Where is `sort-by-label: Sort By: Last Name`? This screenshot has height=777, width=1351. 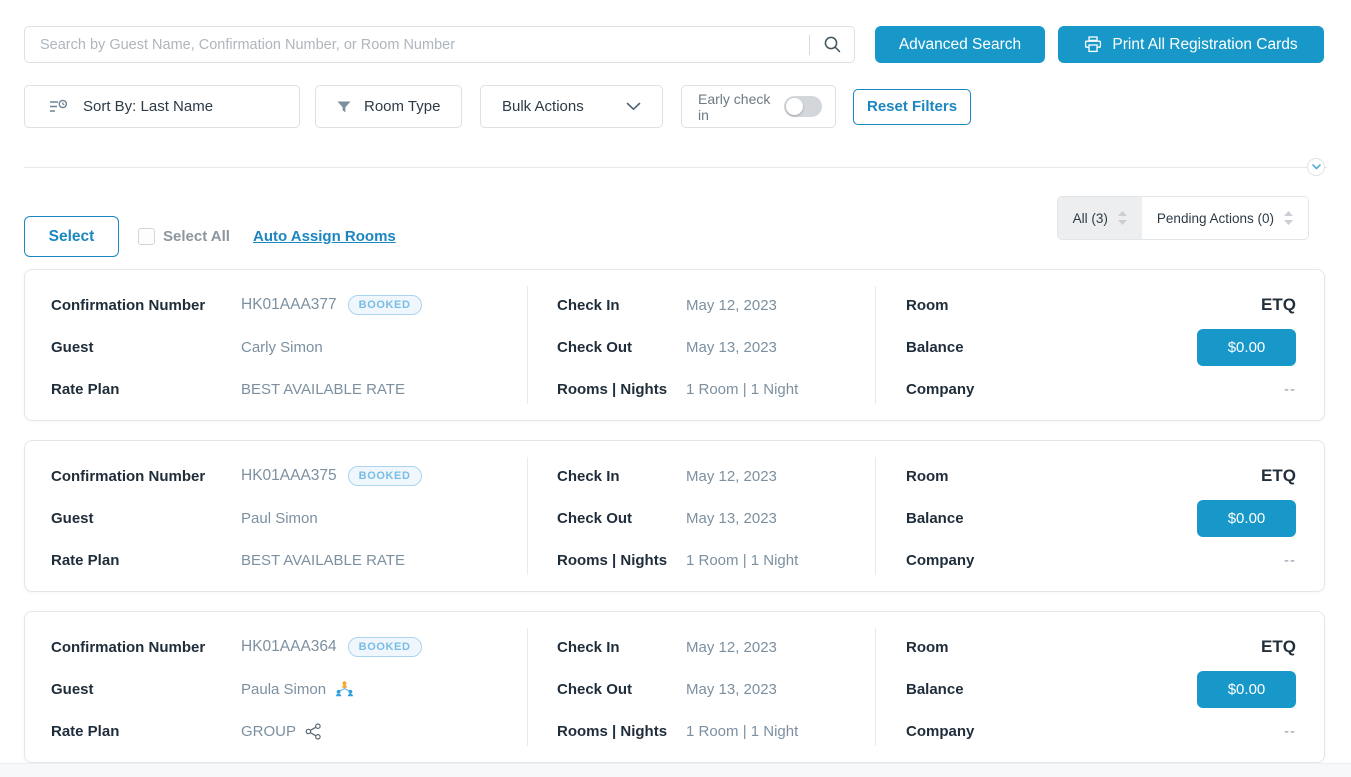
sort-by-label: Sort By: Last Name is located at coordinates (148, 106).